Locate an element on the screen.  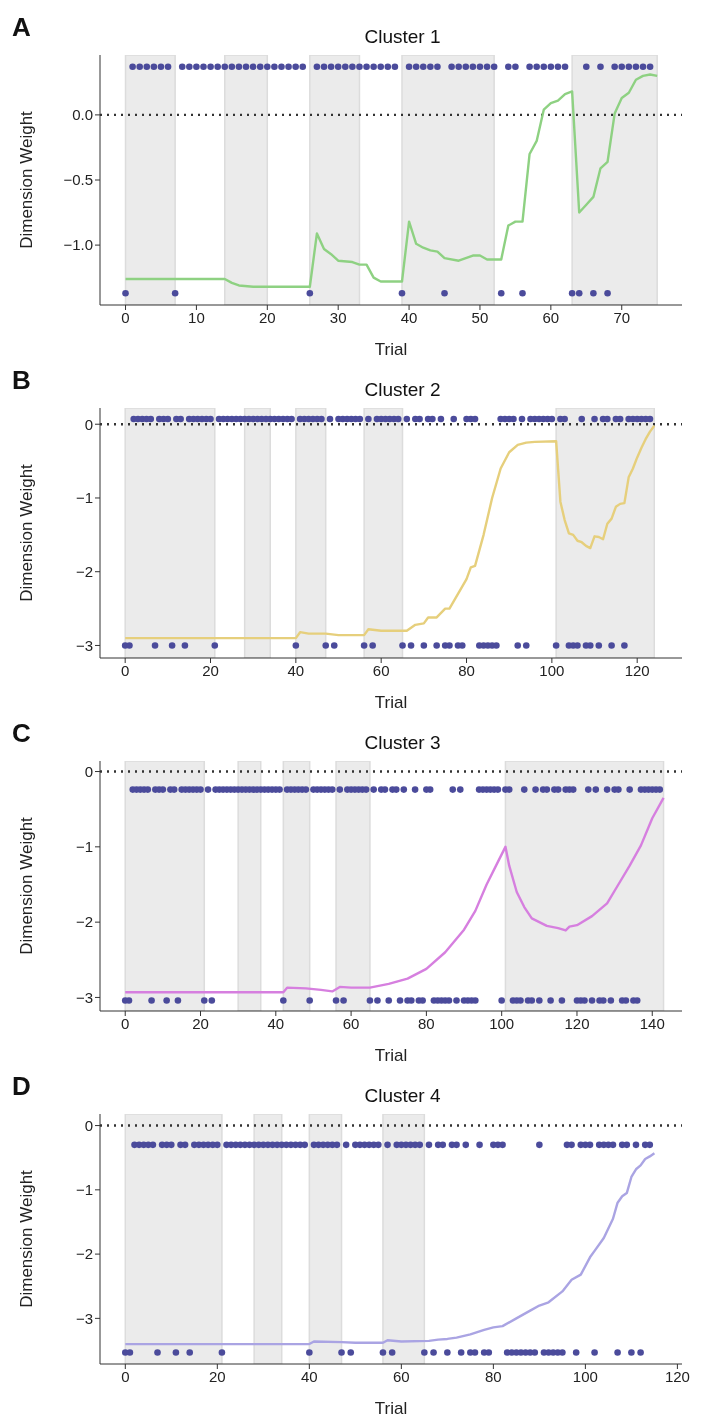
chart-title: Cluster 2 is located at coordinates (402, 390).